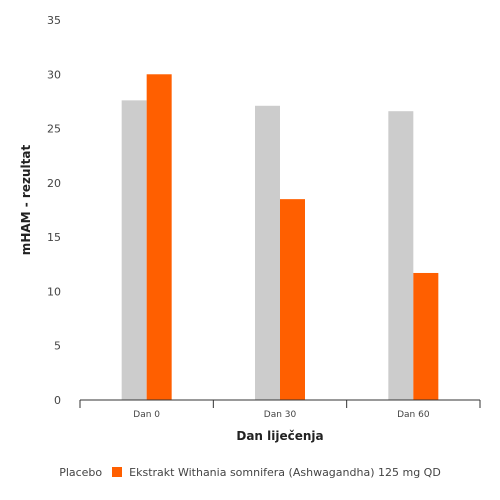  I want to click on y-tick-label: 20, so click(54, 183).